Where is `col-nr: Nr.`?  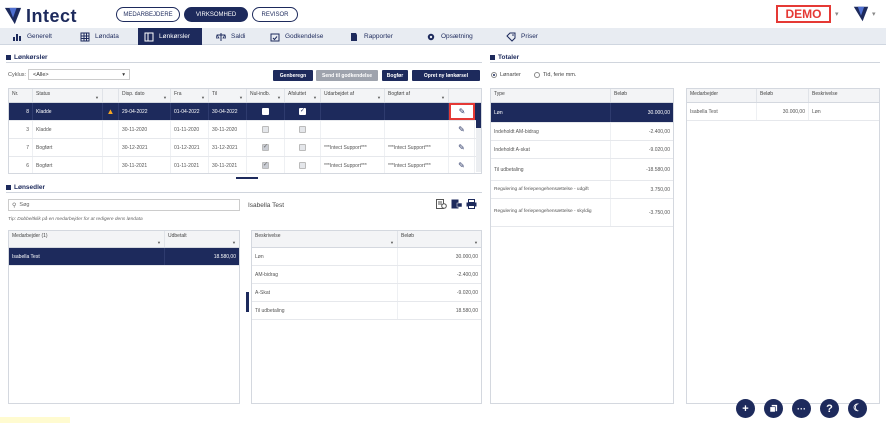
col-nr: Nr. is located at coordinates (21, 95).